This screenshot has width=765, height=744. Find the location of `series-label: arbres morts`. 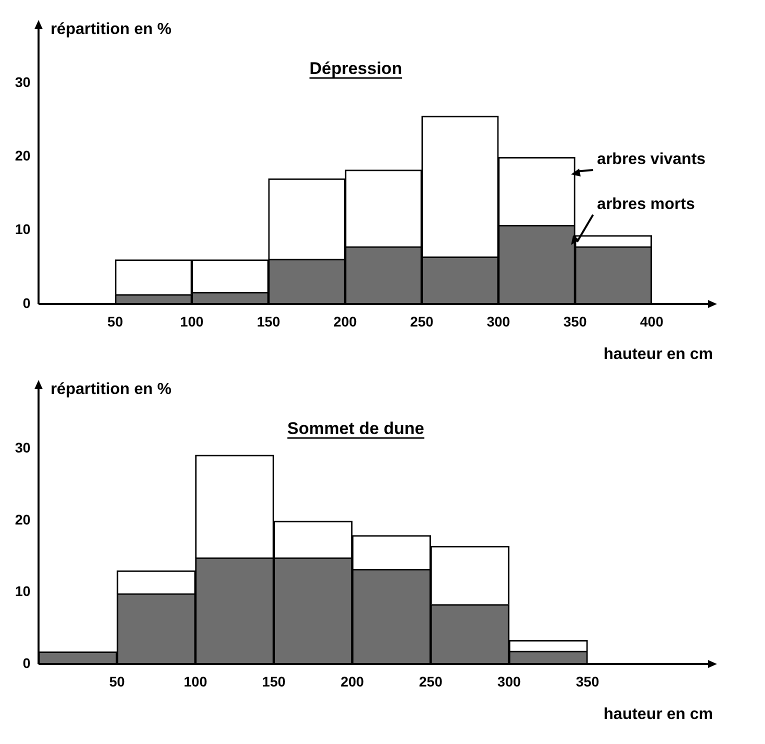

series-label: arbres morts is located at coordinates (646, 204).